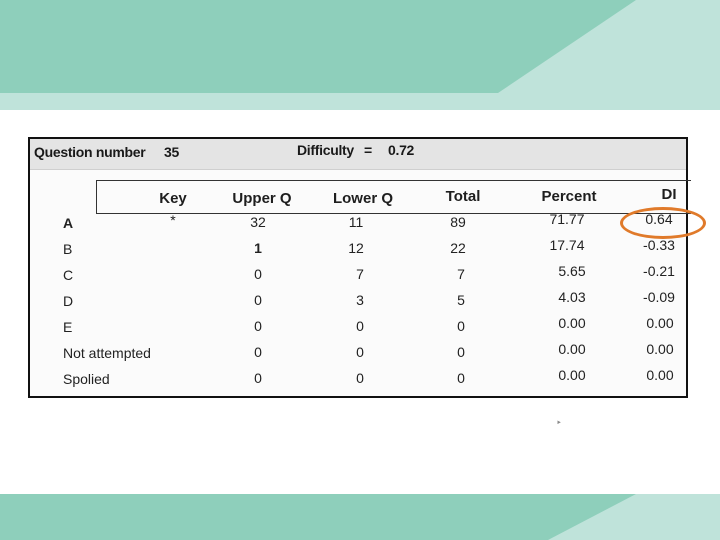 This screenshot has width=720, height=540. Describe the element at coordinates (659, 297) in the screenshot. I see `row-d-di: -0.09` at that location.